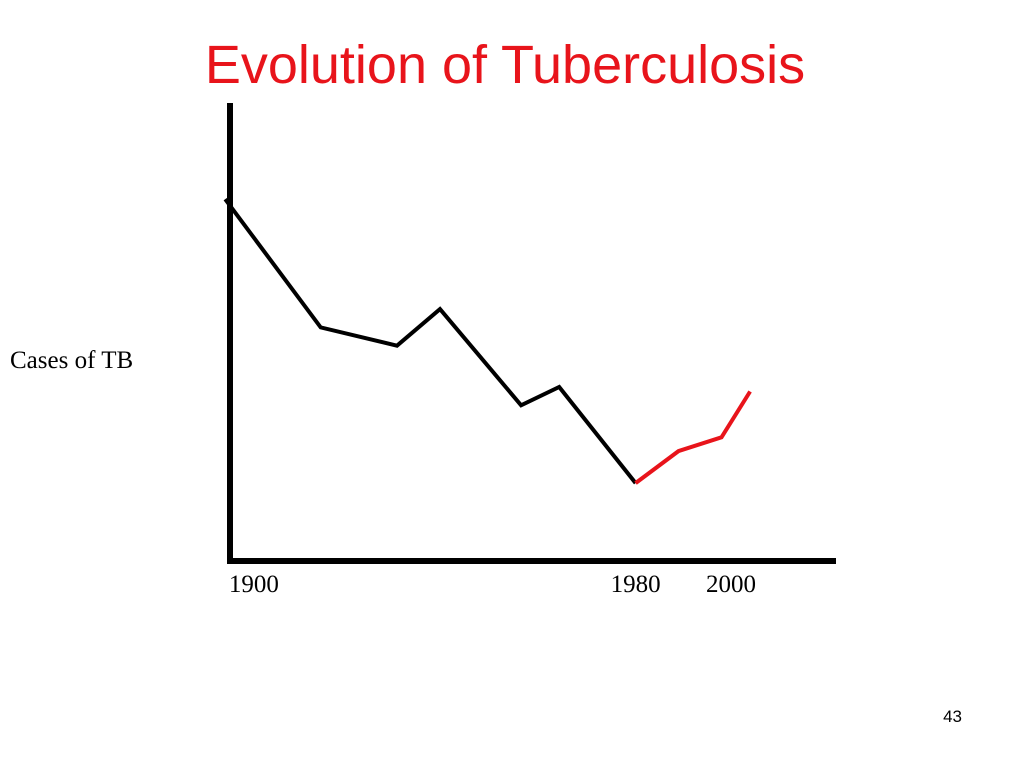 The height and width of the screenshot is (768, 1024). Describe the element at coordinates (636, 584) in the screenshot. I see `x-tick-label-1980: 1980` at that location.